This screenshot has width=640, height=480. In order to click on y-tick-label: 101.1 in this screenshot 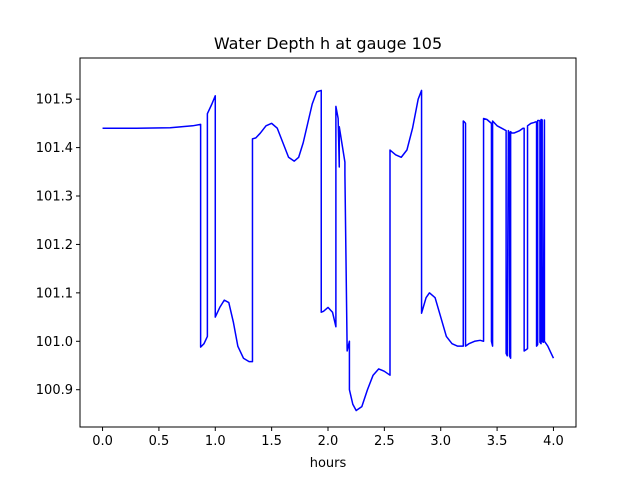, I will do `click(54, 293)`.